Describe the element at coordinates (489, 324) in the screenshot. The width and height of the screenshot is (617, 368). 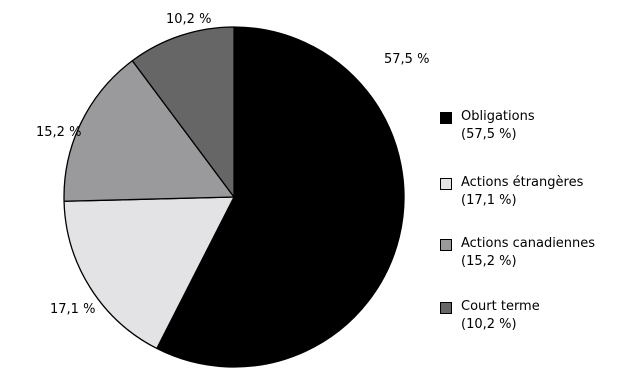
I see `legend-value: (10,2 %)` at that location.